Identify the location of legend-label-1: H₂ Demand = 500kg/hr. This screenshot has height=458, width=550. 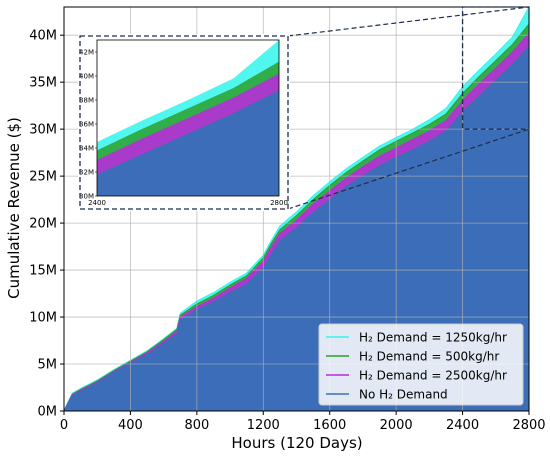
(429, 357).